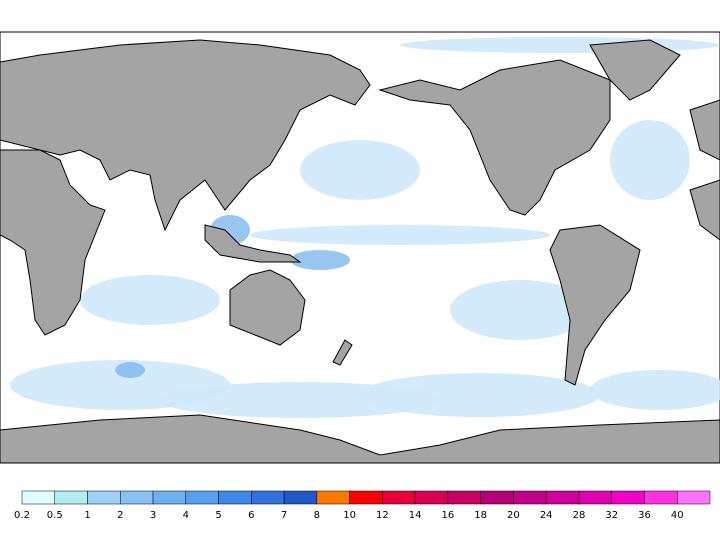 The height and width of the screenshot is (540, 720). Describe the element at coordinates (382, 515) in the screenshot. I see `legend-label: 12` at that location.